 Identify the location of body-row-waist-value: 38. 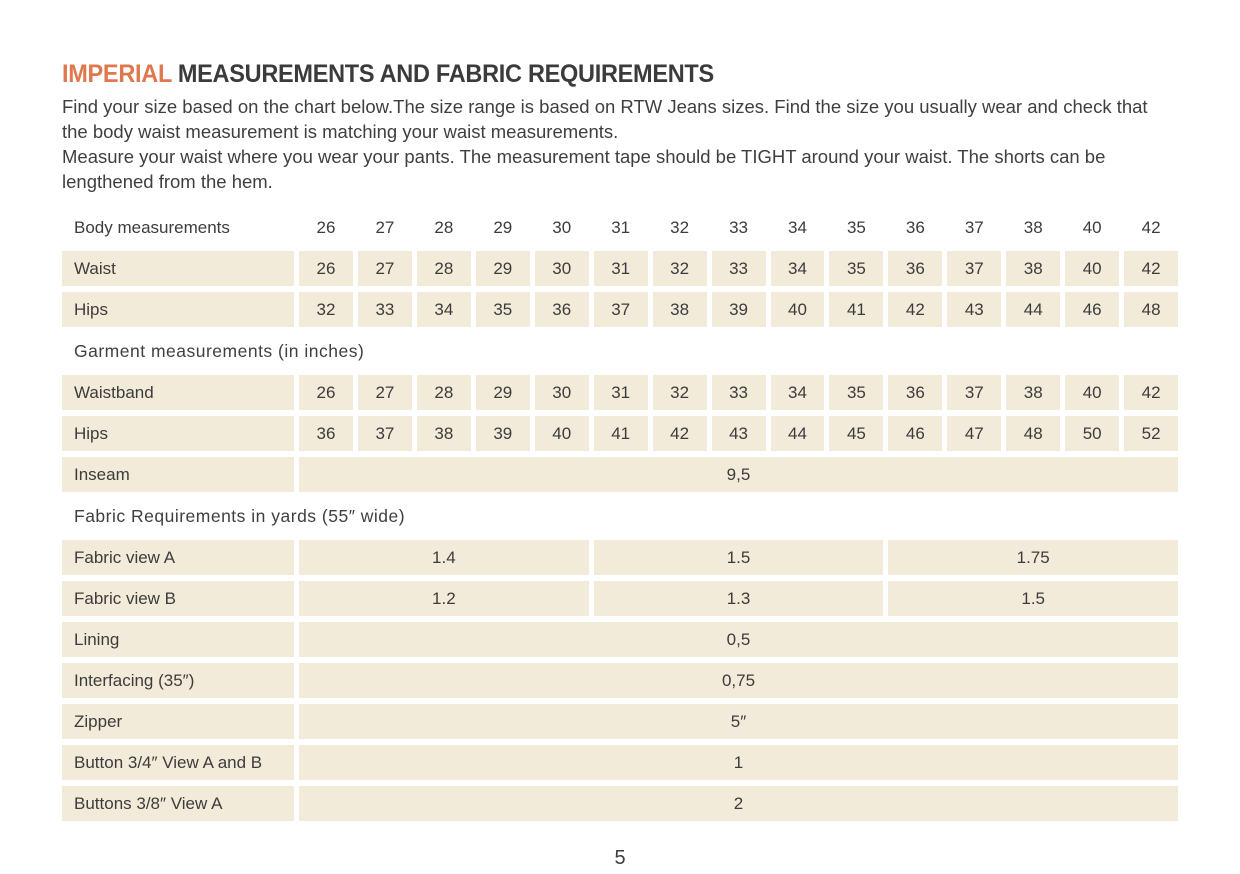
(1033, 268).